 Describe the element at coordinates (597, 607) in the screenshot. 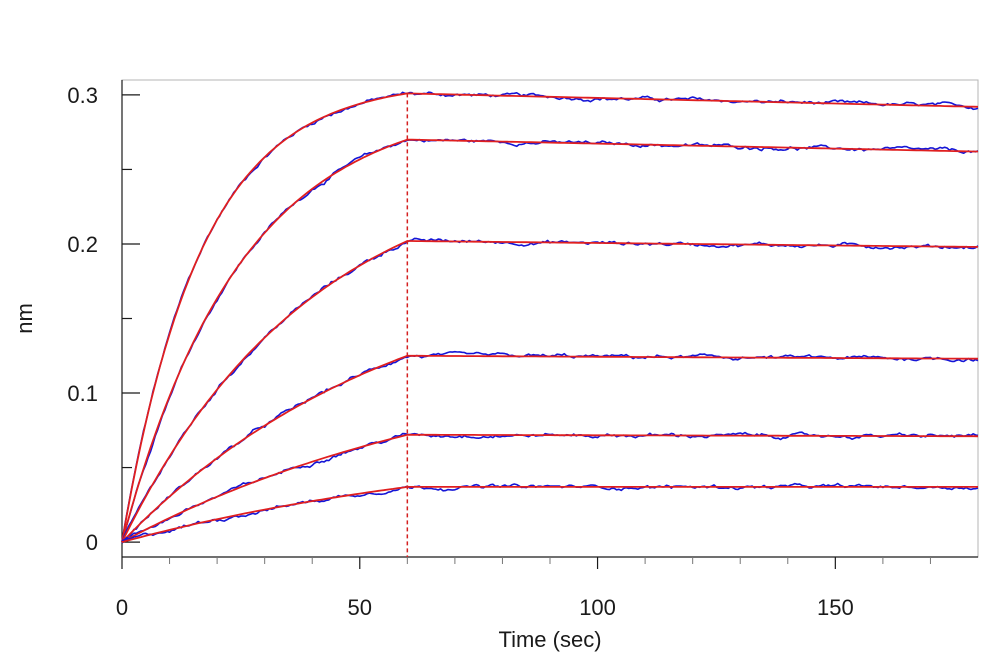

I see `x-tick-label: 100` at that location.